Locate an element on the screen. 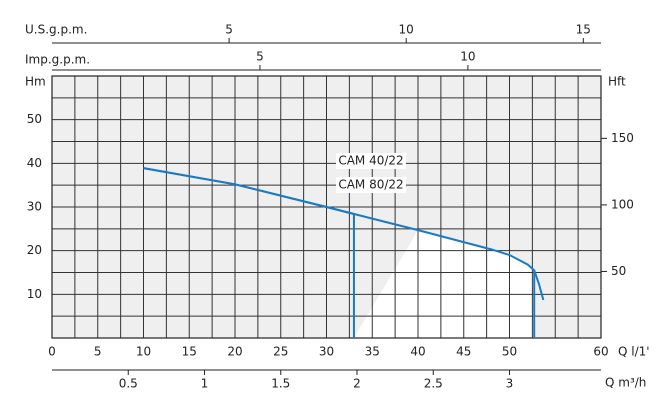 Image resolution: width=671 pixels, height=418 pixels. bottom-axis-tick-label: 0.5 is located at coordinates (128, 384).